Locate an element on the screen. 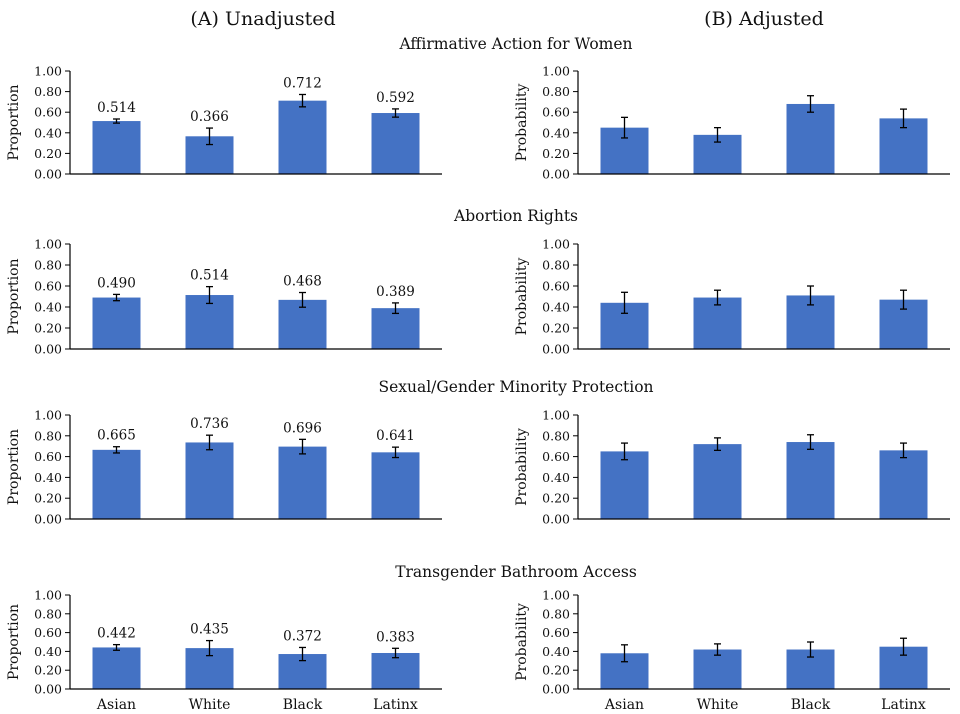 The height and width of the screenshot is (714, 960). chart-adjusted-3: Probability 0.00 0.20 0.40 0.60 0.80 1.00 is located at coordinates (732, 467).